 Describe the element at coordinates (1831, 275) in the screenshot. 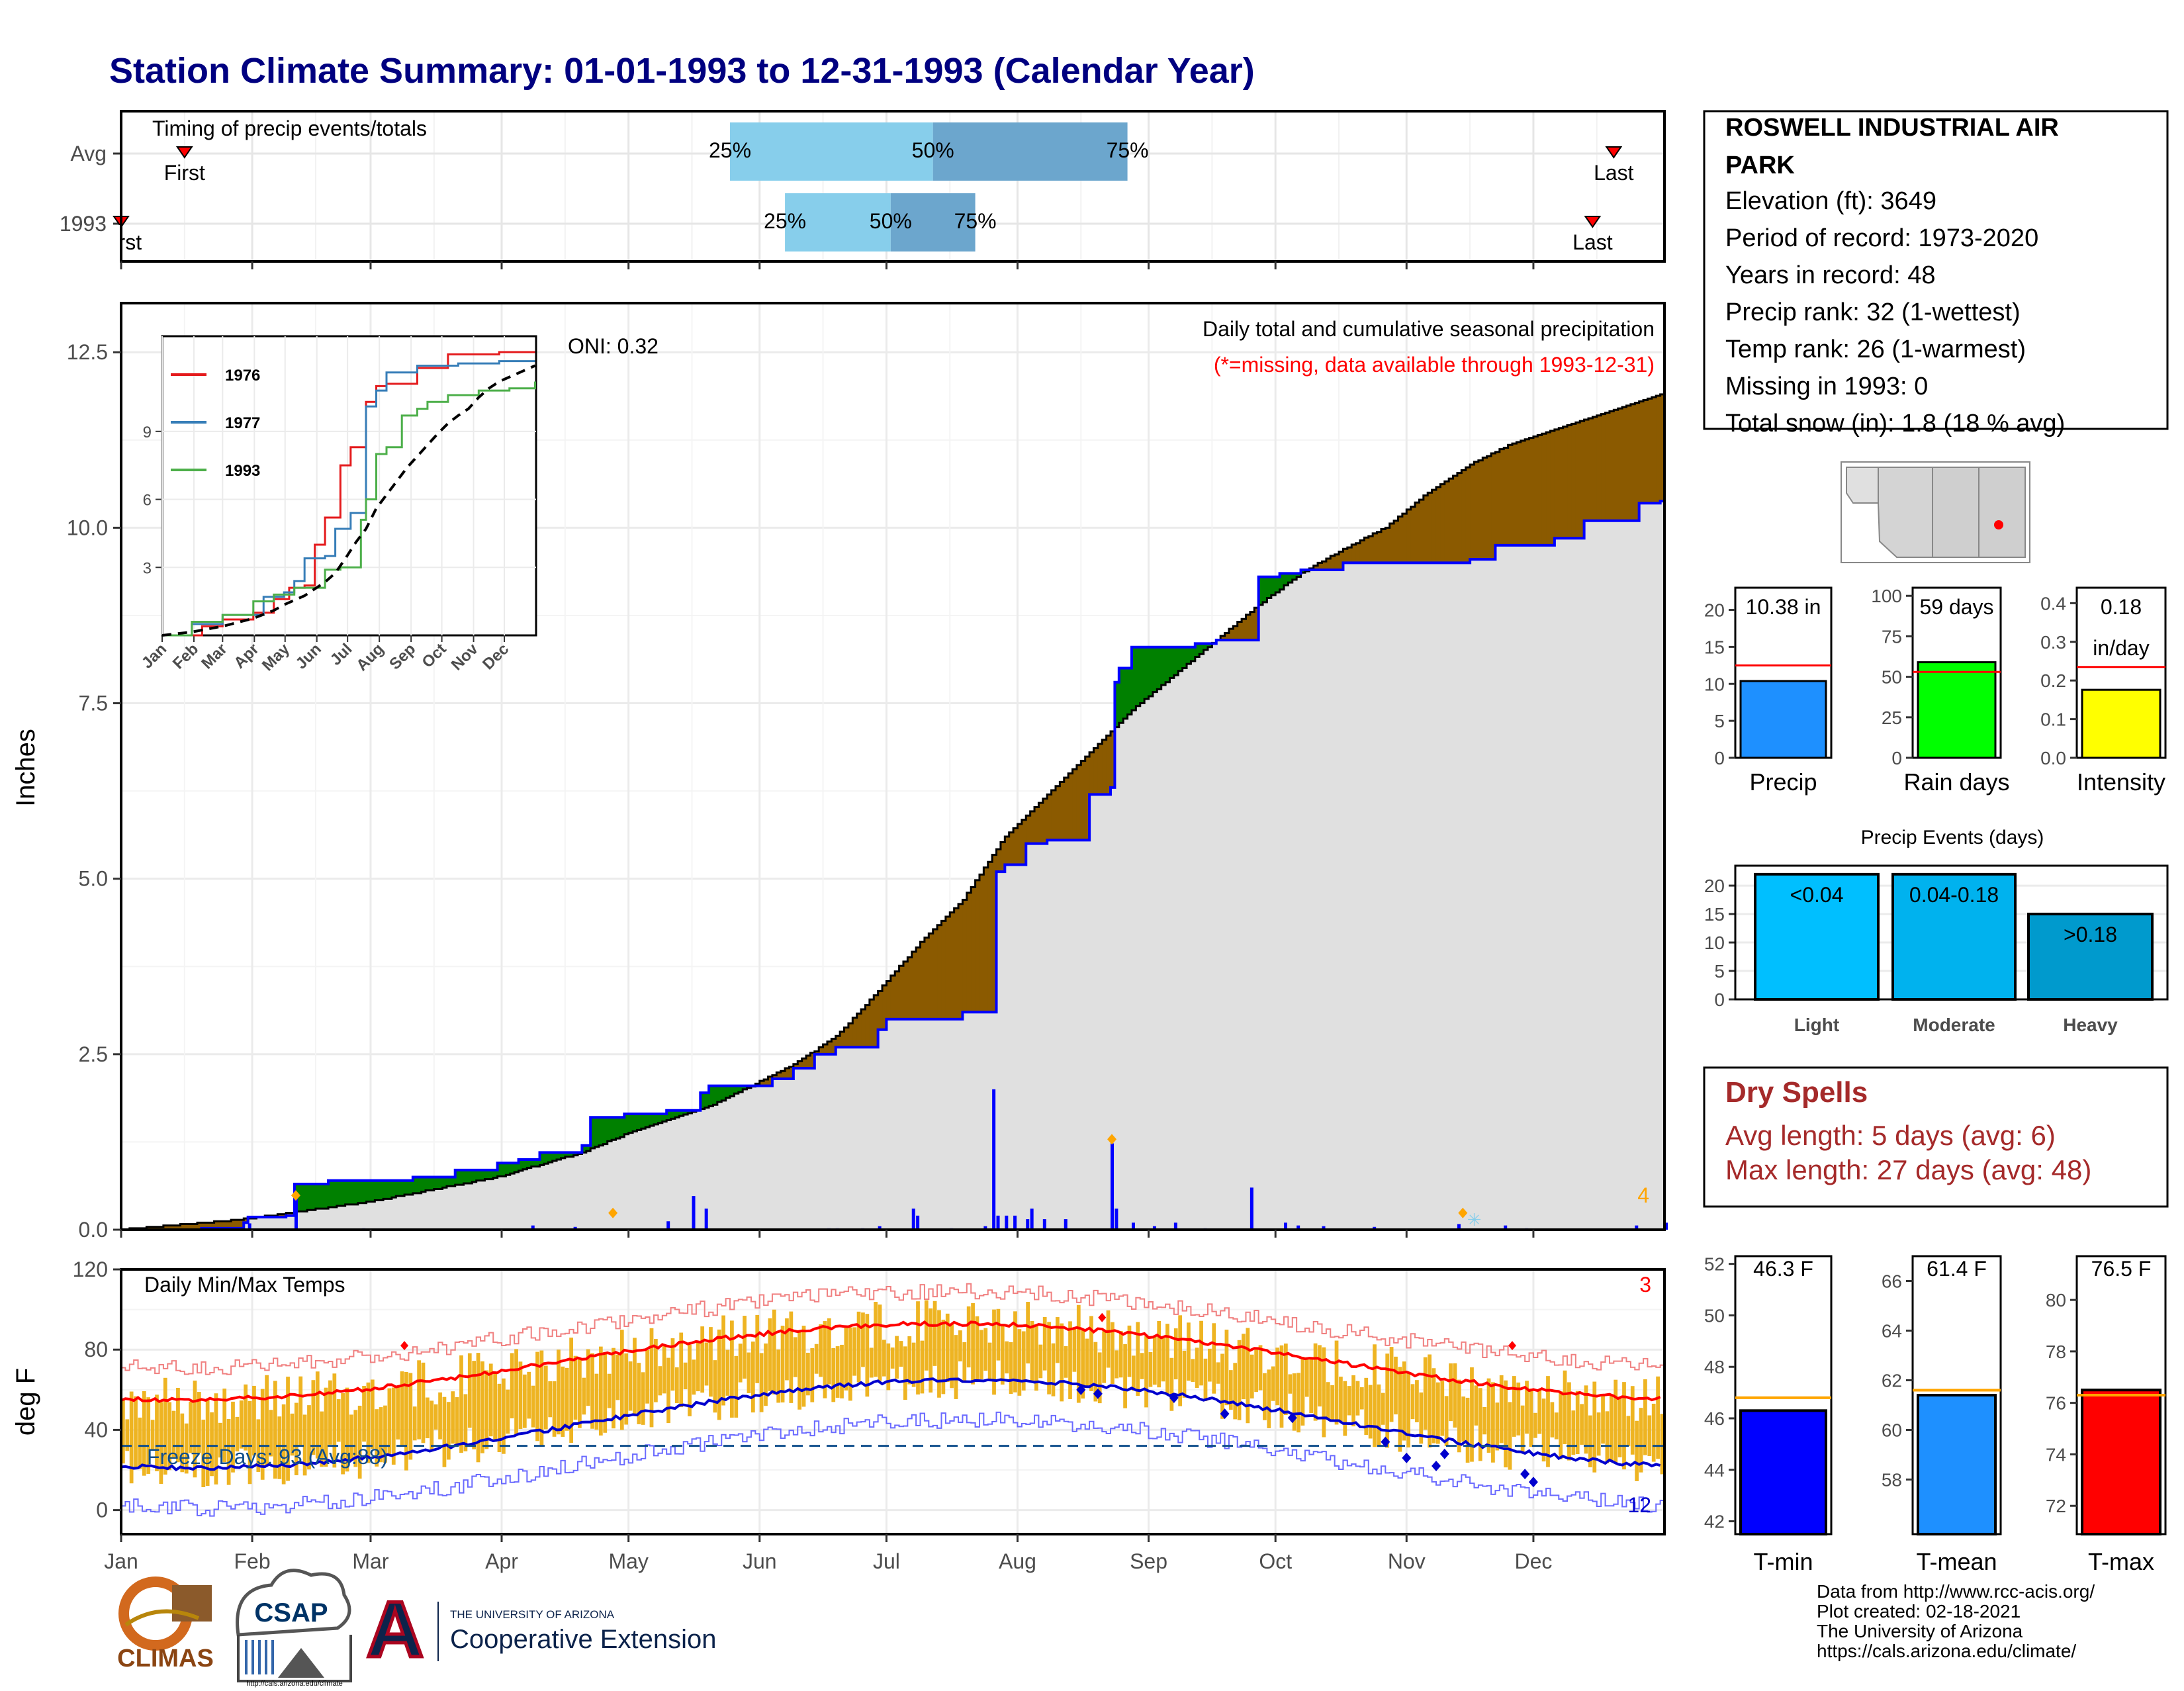

I see `station-stat: Years in record: 48` at that location.